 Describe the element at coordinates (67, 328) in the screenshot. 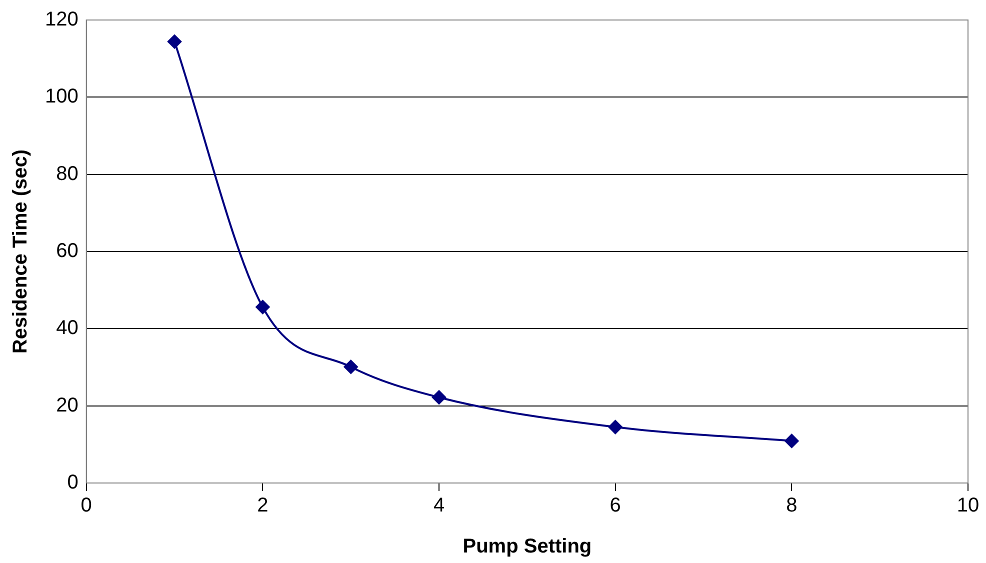

I see `y-tick-label: 40` at that location.